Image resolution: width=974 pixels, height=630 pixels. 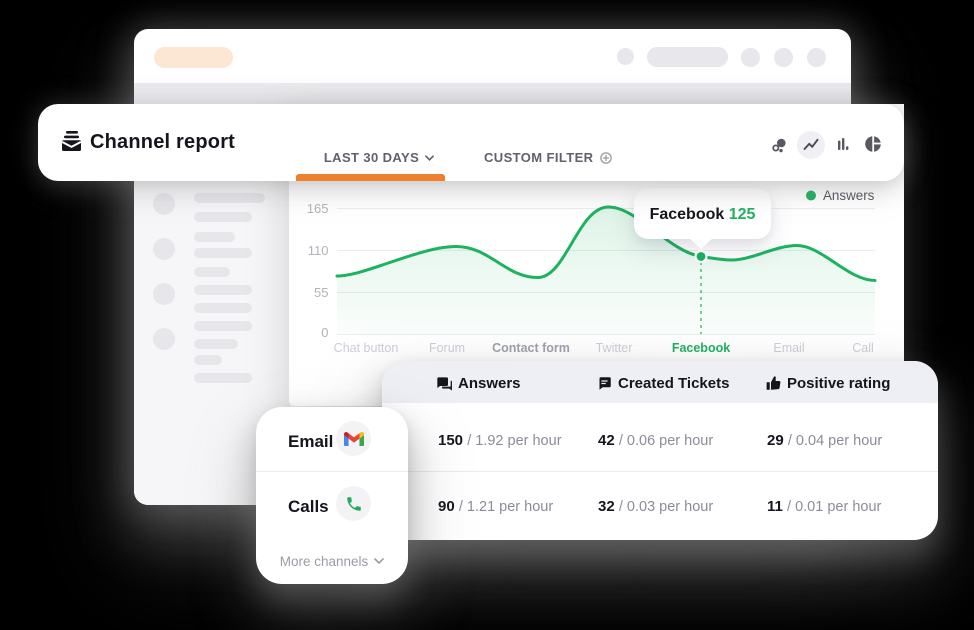 I want to click on svg-text: Email, so click(x=788, y=348).